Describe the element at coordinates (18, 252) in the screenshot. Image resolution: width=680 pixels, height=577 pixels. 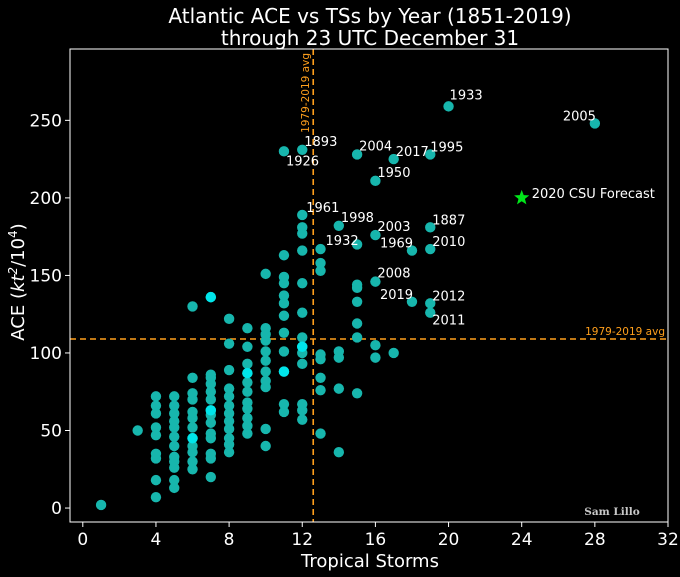
I see `y-axis-label-divisor: /10` at that location.